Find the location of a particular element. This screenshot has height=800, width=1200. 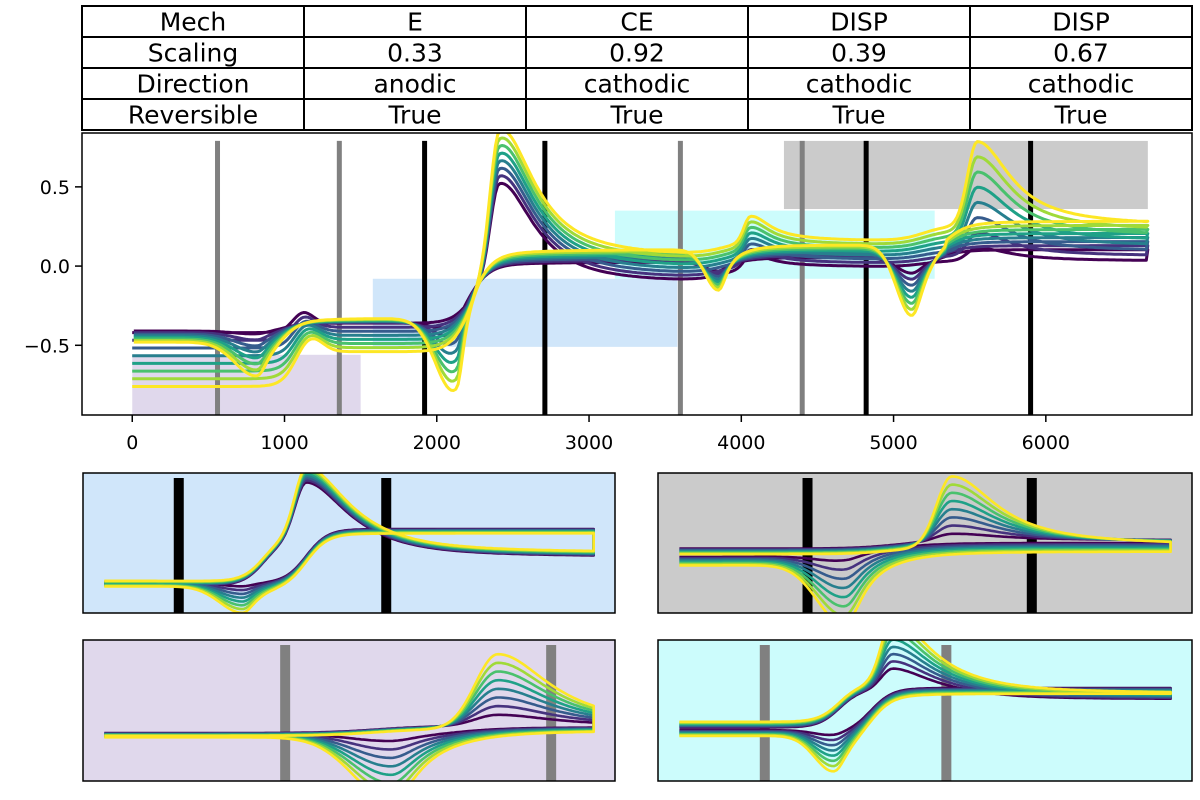

shaded-region is located at coordinates (525, 312).